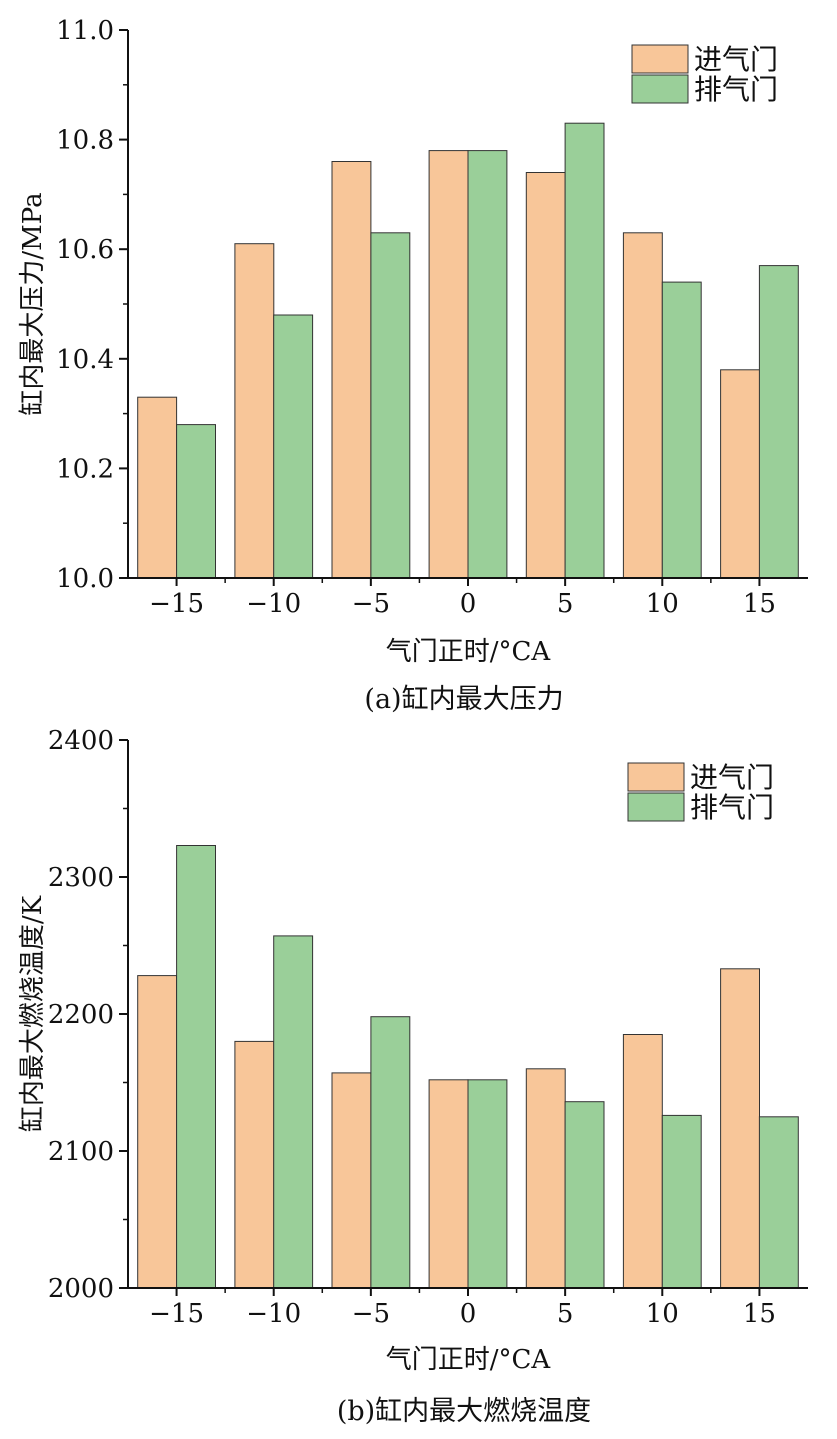 This screenshot has height=1439, width=837. What do you see at coordinates (33, 1013) in the screenshot?
I see `y-axis-label: 缸内最大燃烧温度/K` at bounding box center [33, 1013].